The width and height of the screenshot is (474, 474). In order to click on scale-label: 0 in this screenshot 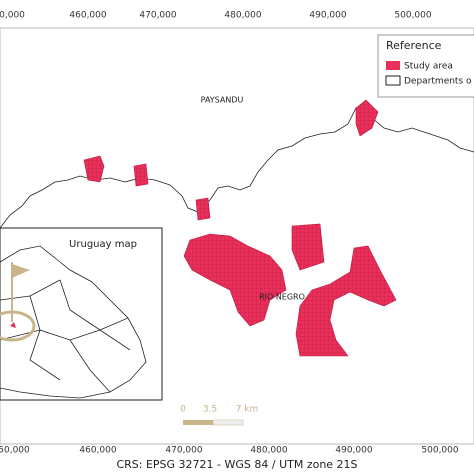, I will do `click(183, 410)`.